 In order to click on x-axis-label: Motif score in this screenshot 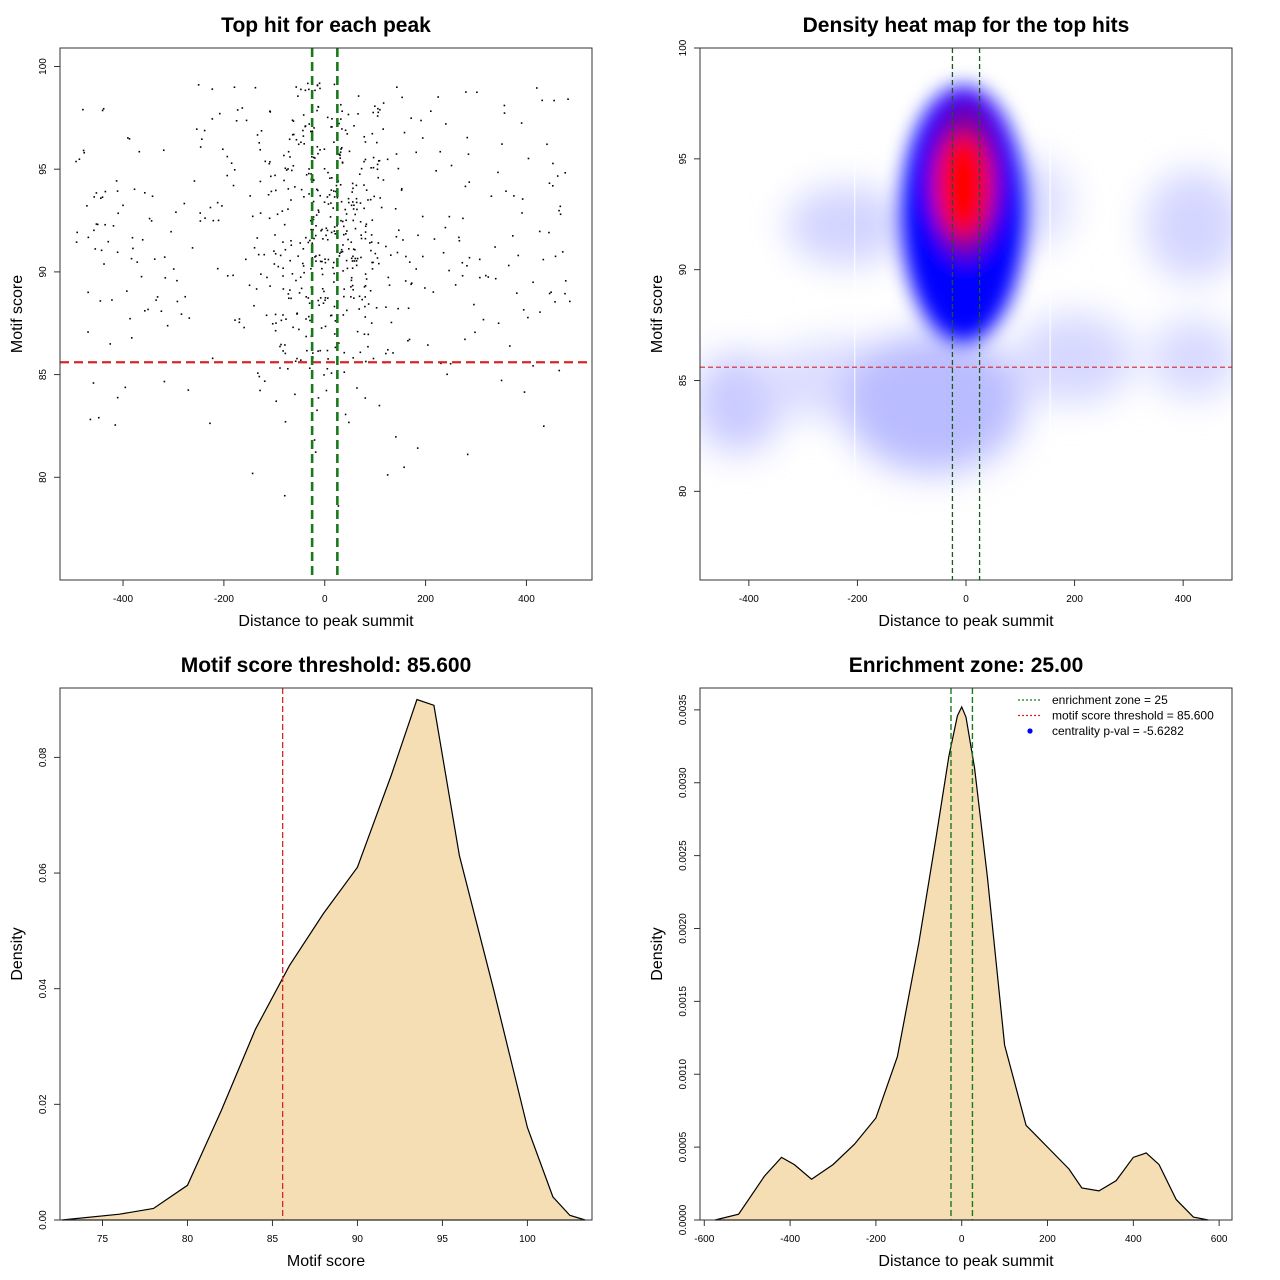, I will do `click(326, 1261)`.